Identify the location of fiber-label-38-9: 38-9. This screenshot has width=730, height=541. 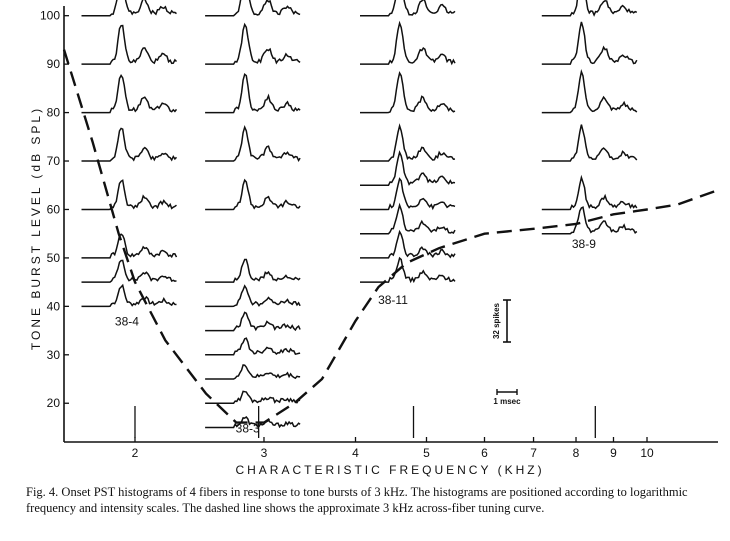
(584, 244).